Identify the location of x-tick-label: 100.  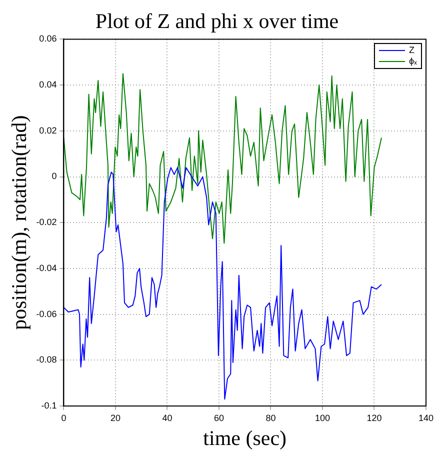
(322, 417).